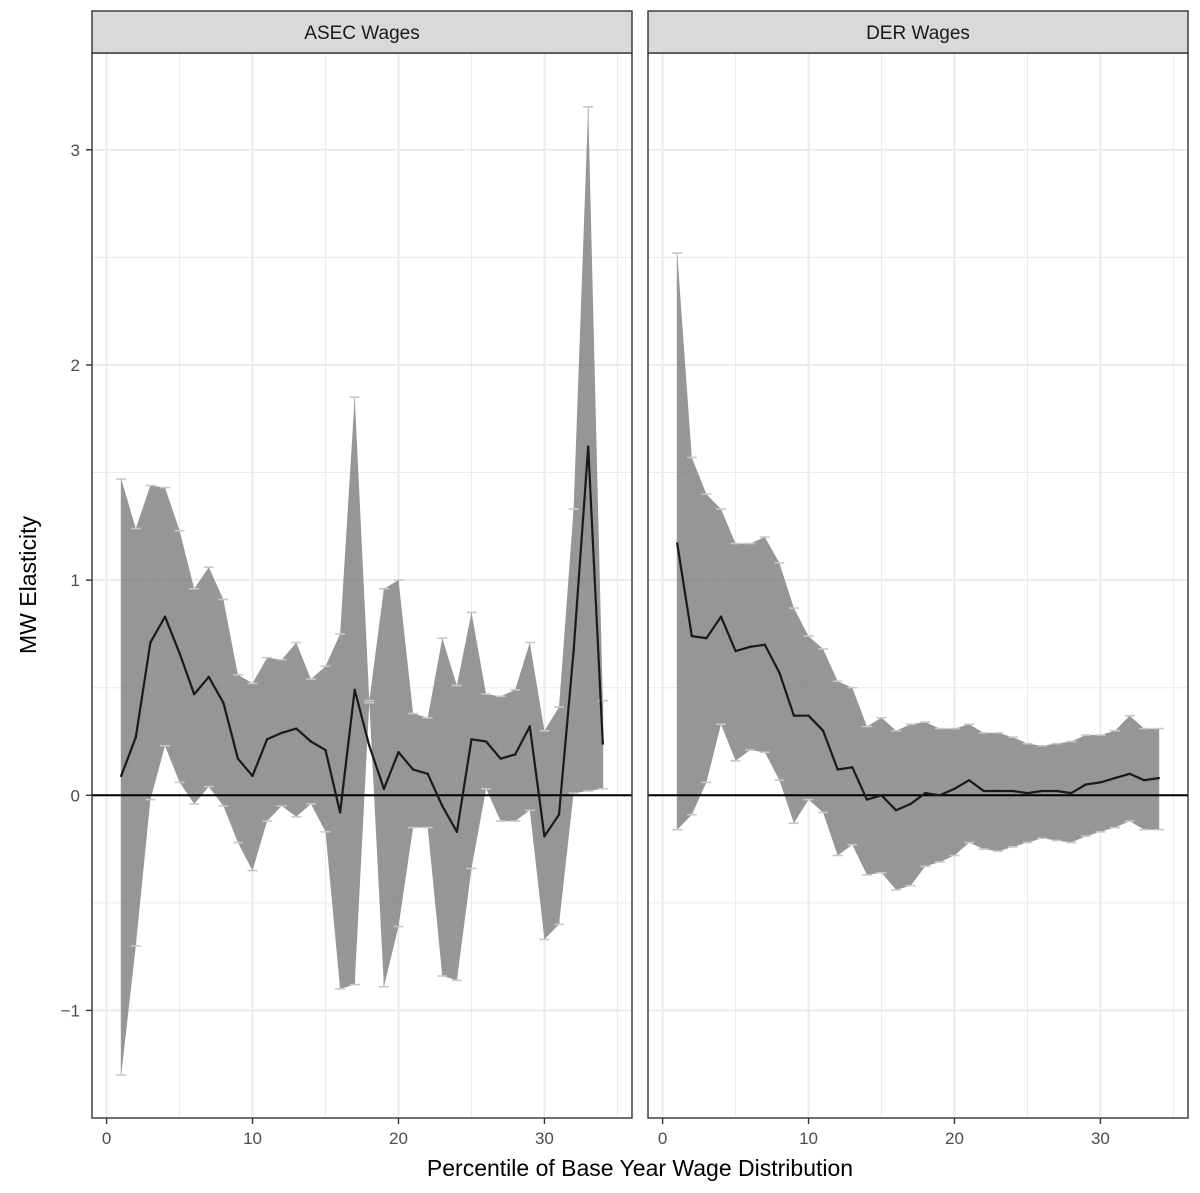 The width and height of the screenshot is (1200, 1193). I want to click on y-tick-label: 1, so click(75, 580).